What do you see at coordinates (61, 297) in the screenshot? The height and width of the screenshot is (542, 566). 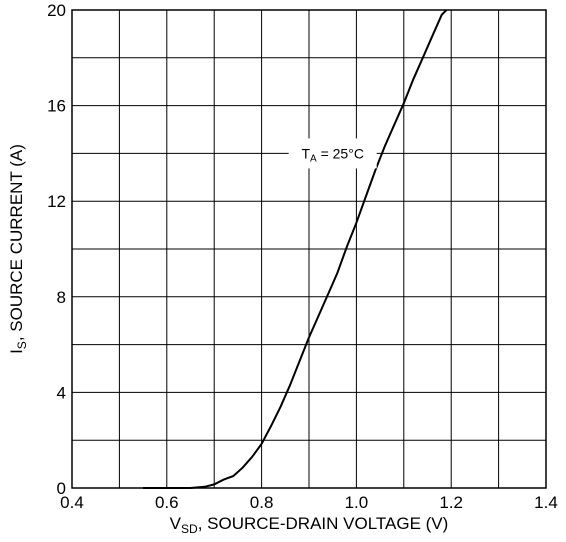 I see `y-tick-label: 8` at bounding box center [61, 297].